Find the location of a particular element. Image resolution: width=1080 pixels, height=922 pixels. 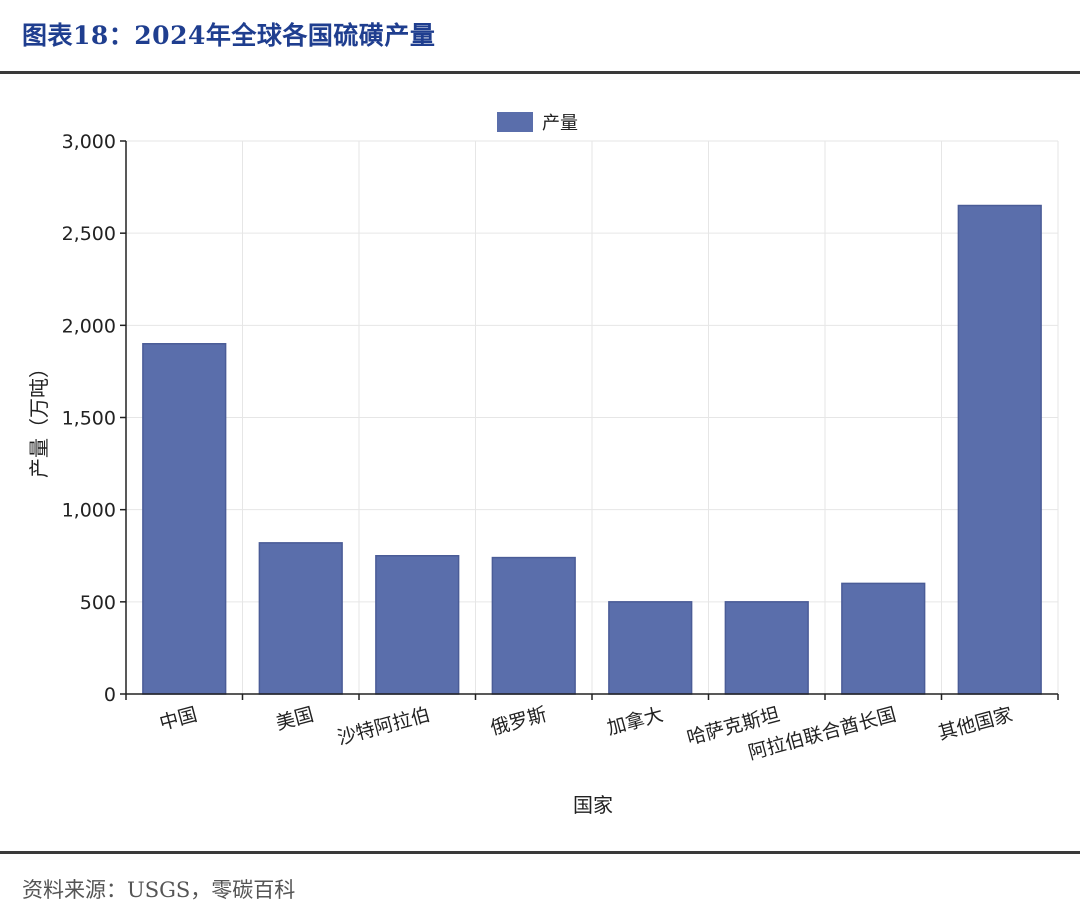

legend-swatch is located at coordinates (515, 122).